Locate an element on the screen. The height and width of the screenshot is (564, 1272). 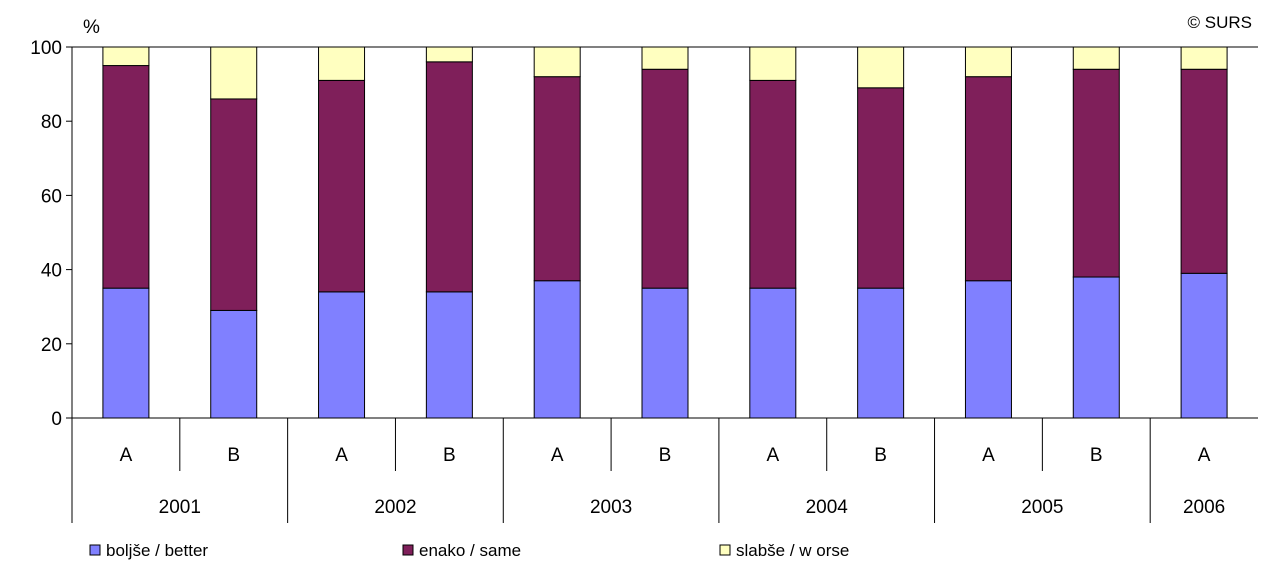
x-group-label: 2004 is located at coordinates (827, 507).